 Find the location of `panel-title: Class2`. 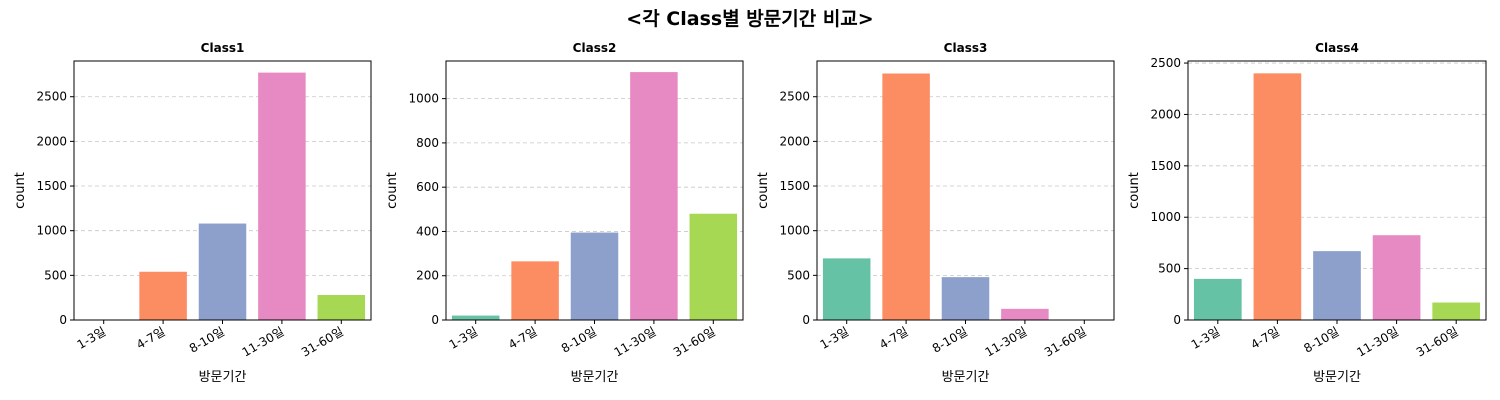

panel-title: Class2 is located at coordinates (595, 48).